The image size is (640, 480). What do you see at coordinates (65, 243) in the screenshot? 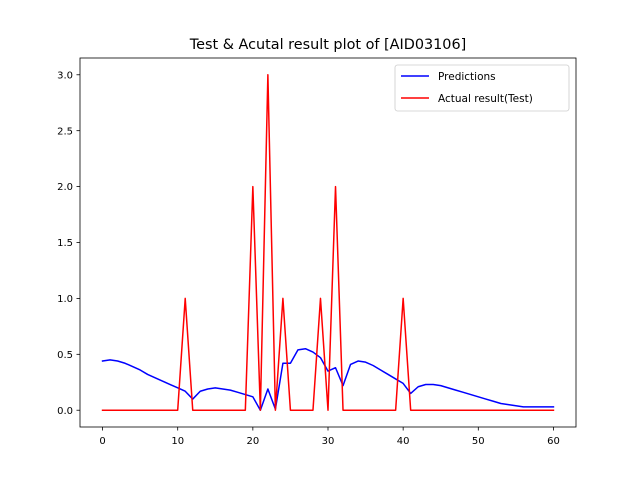
I see `y-tick-label: 1.5` at bounding box center [65, 243].